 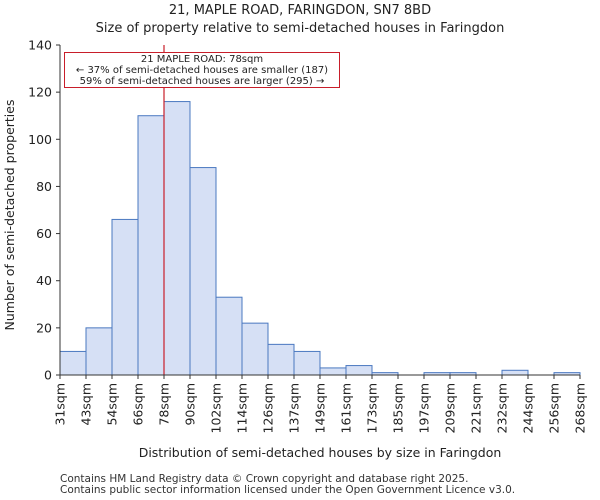 I want to click on x-tick-label: 90sqm, so click(x=190, y=404).